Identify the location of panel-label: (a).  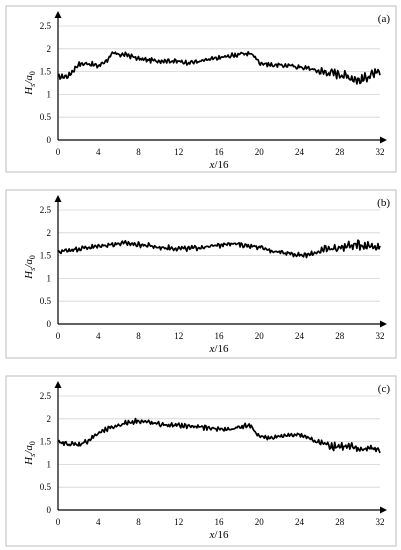
(384, 19).